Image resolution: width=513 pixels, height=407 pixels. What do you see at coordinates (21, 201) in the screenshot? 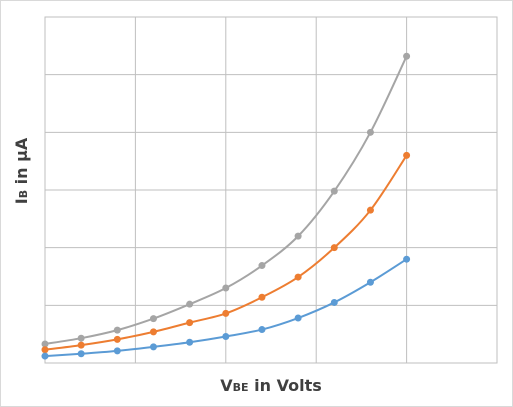
I see `y-axis-title-main: I` at bounding box center [21, 201].